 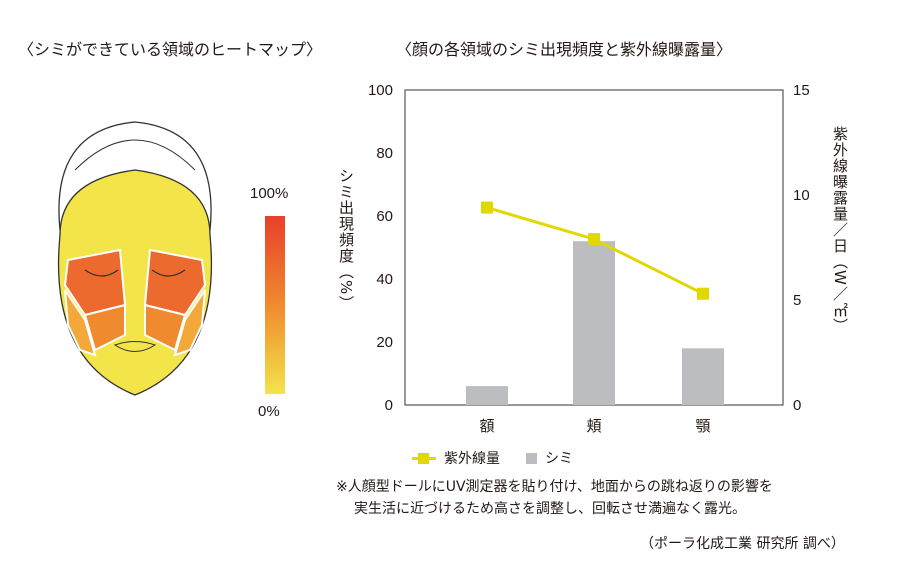 I want to click on y2-tick-label: 0, so click(x=797, y=405).